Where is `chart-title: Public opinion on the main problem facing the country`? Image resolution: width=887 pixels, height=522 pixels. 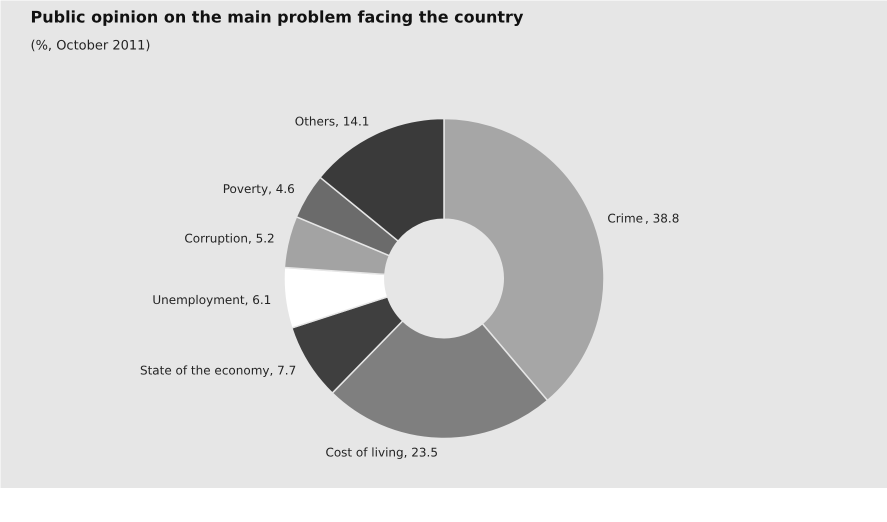
chart-title: Public opinion on the main problem facing the country is located at coordinates (277, 17).